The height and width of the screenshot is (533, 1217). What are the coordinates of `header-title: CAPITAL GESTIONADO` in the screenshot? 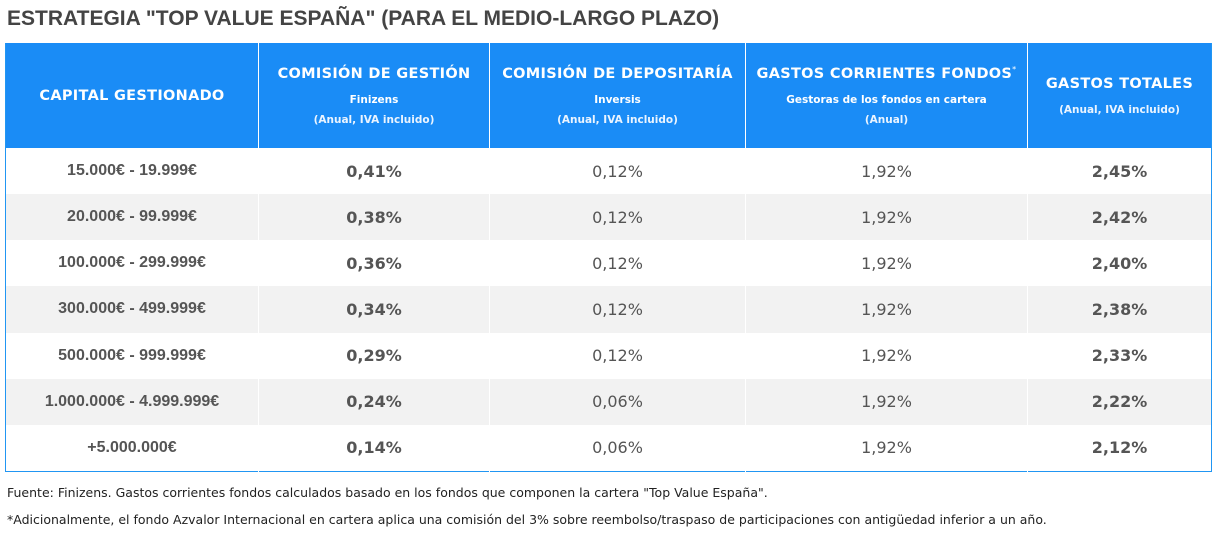 It's located at (132, 95).